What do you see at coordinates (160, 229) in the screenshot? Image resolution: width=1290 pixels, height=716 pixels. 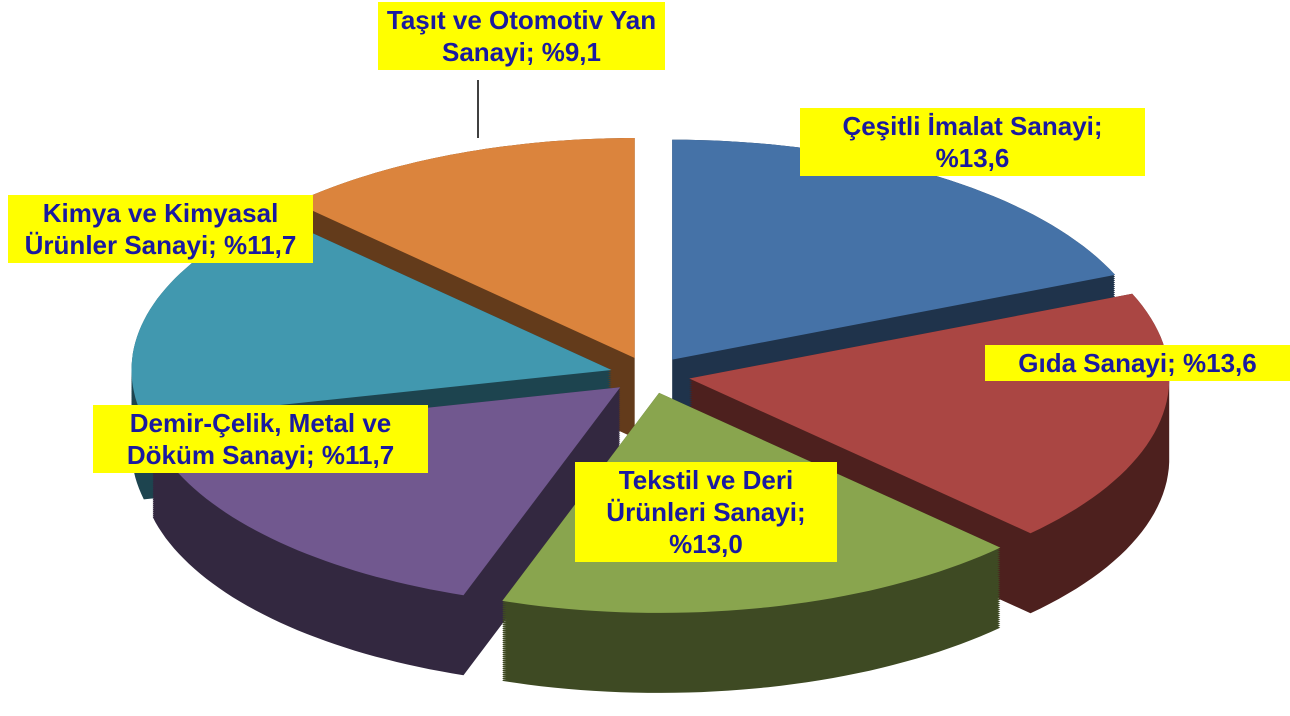 I see `data-label: Kimya ve Kimyasal Ürünler Sanayi; %11,7` at bounding box center [160, 229].